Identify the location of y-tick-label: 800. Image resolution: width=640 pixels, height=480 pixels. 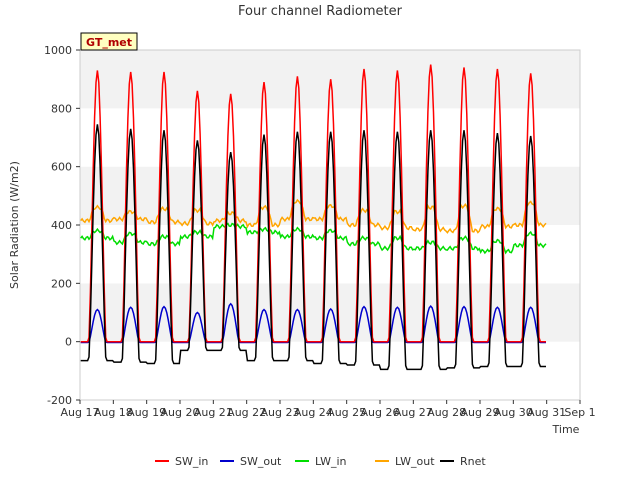
(61, 108).